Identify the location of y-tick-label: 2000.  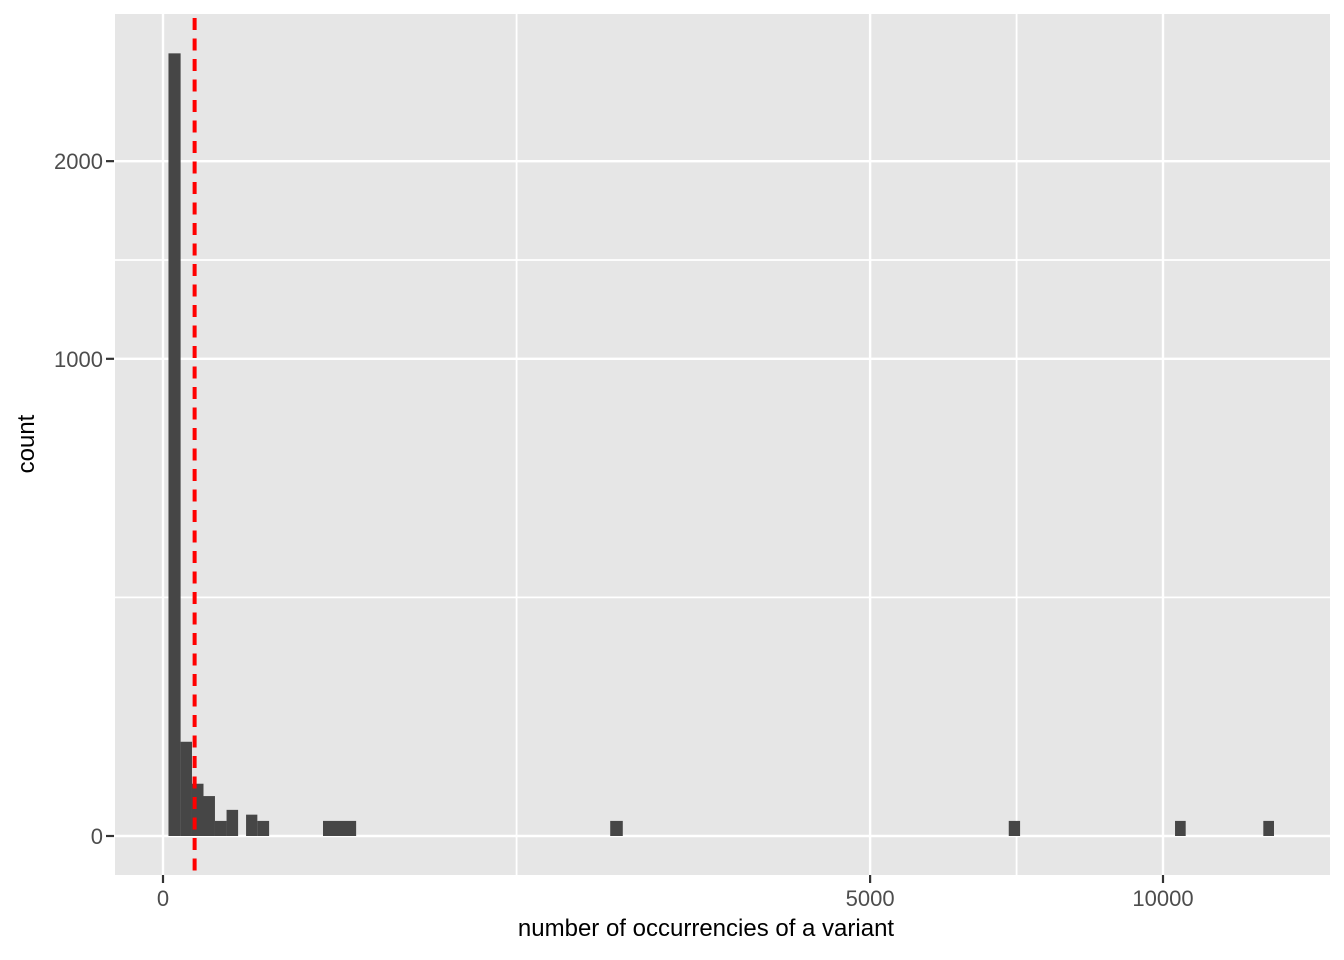
(78, 161).